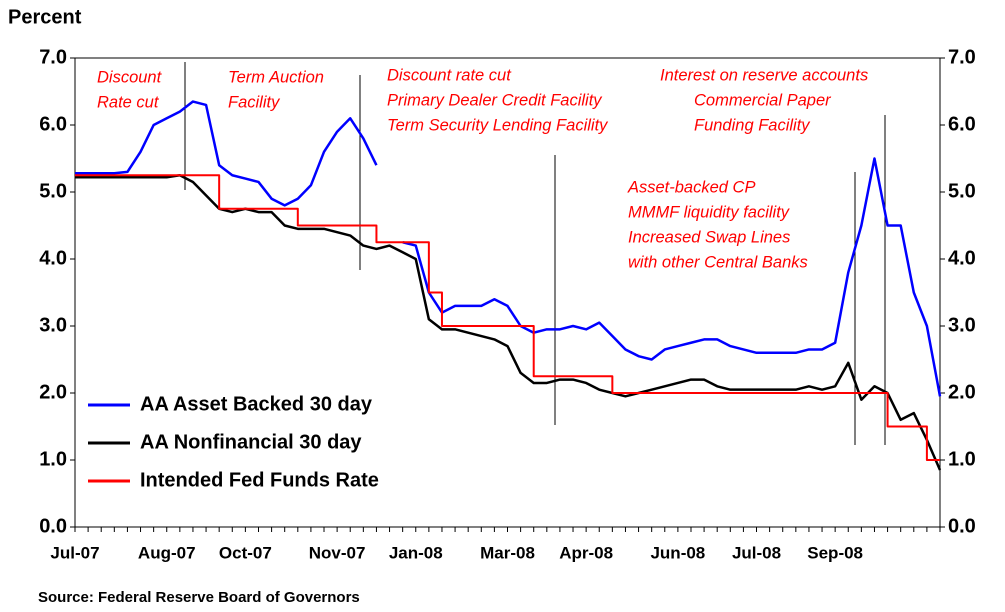 The width and height of the screenshot is (1005, 612). What do you see at coordinates (254, 102) in the screenshot?
I see `annotation: Facility` at bounding box center [254, 102].